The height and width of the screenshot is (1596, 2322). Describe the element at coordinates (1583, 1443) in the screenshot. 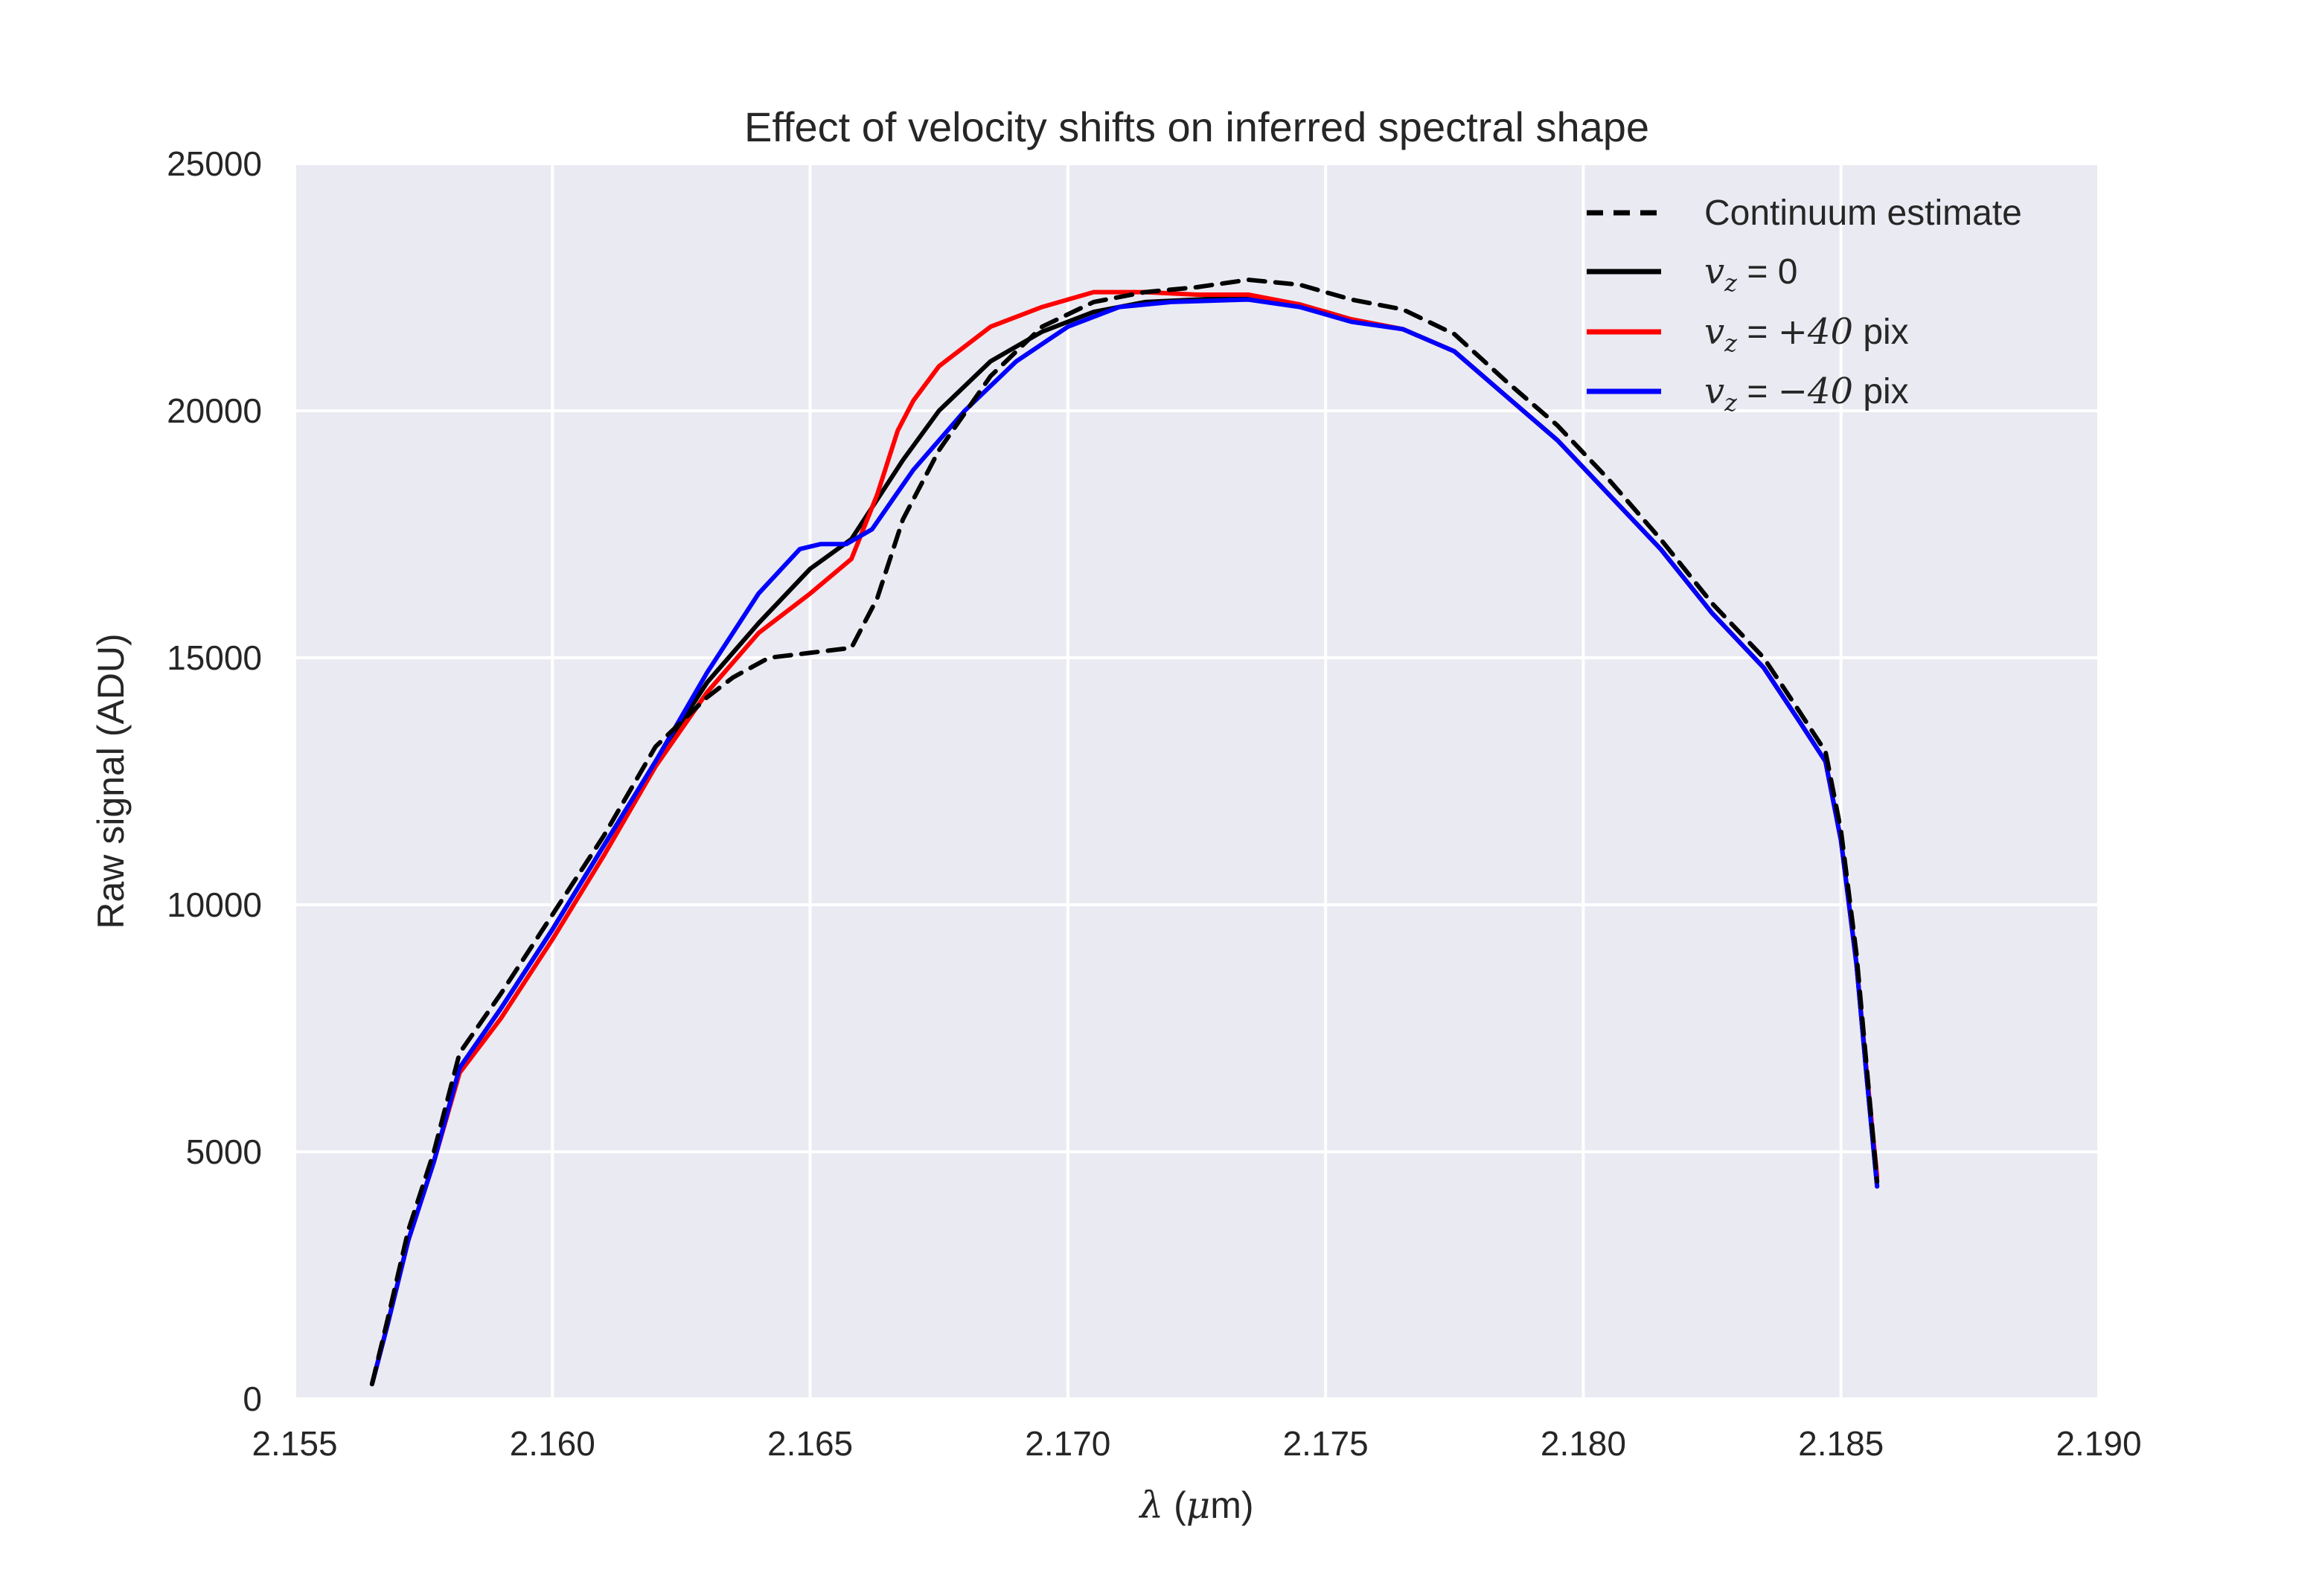

I see `x-tick-label: 2.180` at that location.